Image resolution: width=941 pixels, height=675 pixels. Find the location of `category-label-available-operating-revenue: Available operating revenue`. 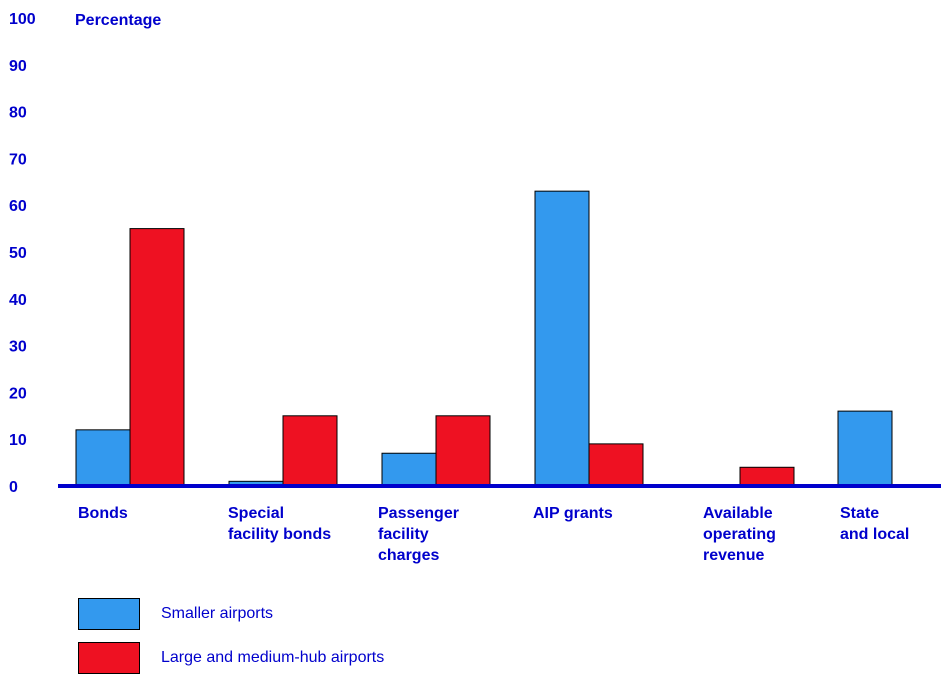

category-label-available-operating-revenue: Available operating revenue is located at coordinates (739, 534).